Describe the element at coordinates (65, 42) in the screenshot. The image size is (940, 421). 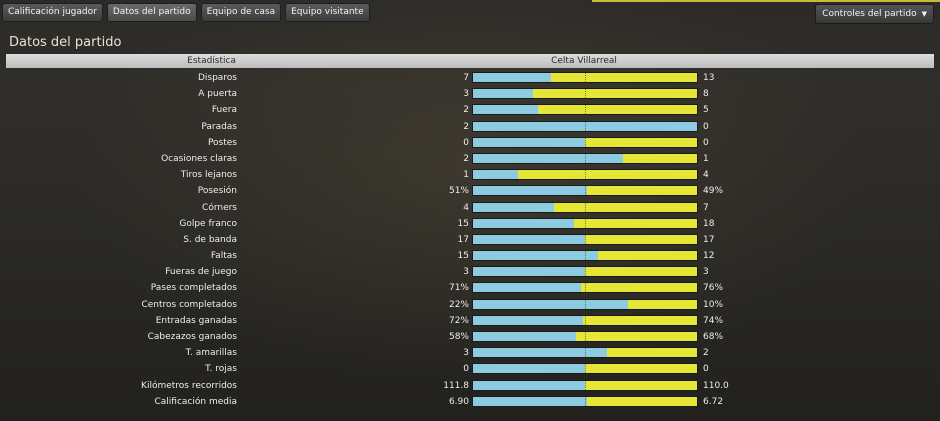
I see `page-title: Datos del partido` at that location.